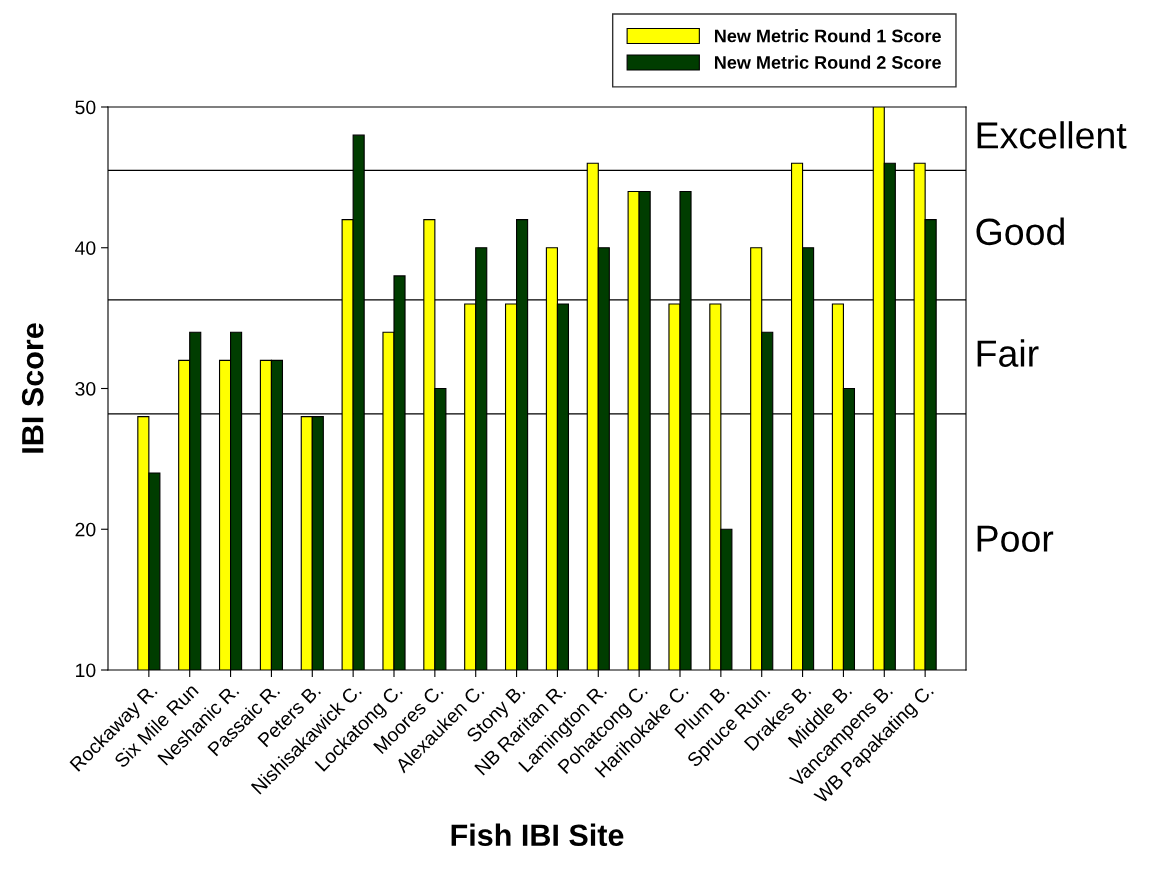 This screenshot has width=1163, height=875. I want to click on y-tick-label: 30, so click(85, 388).